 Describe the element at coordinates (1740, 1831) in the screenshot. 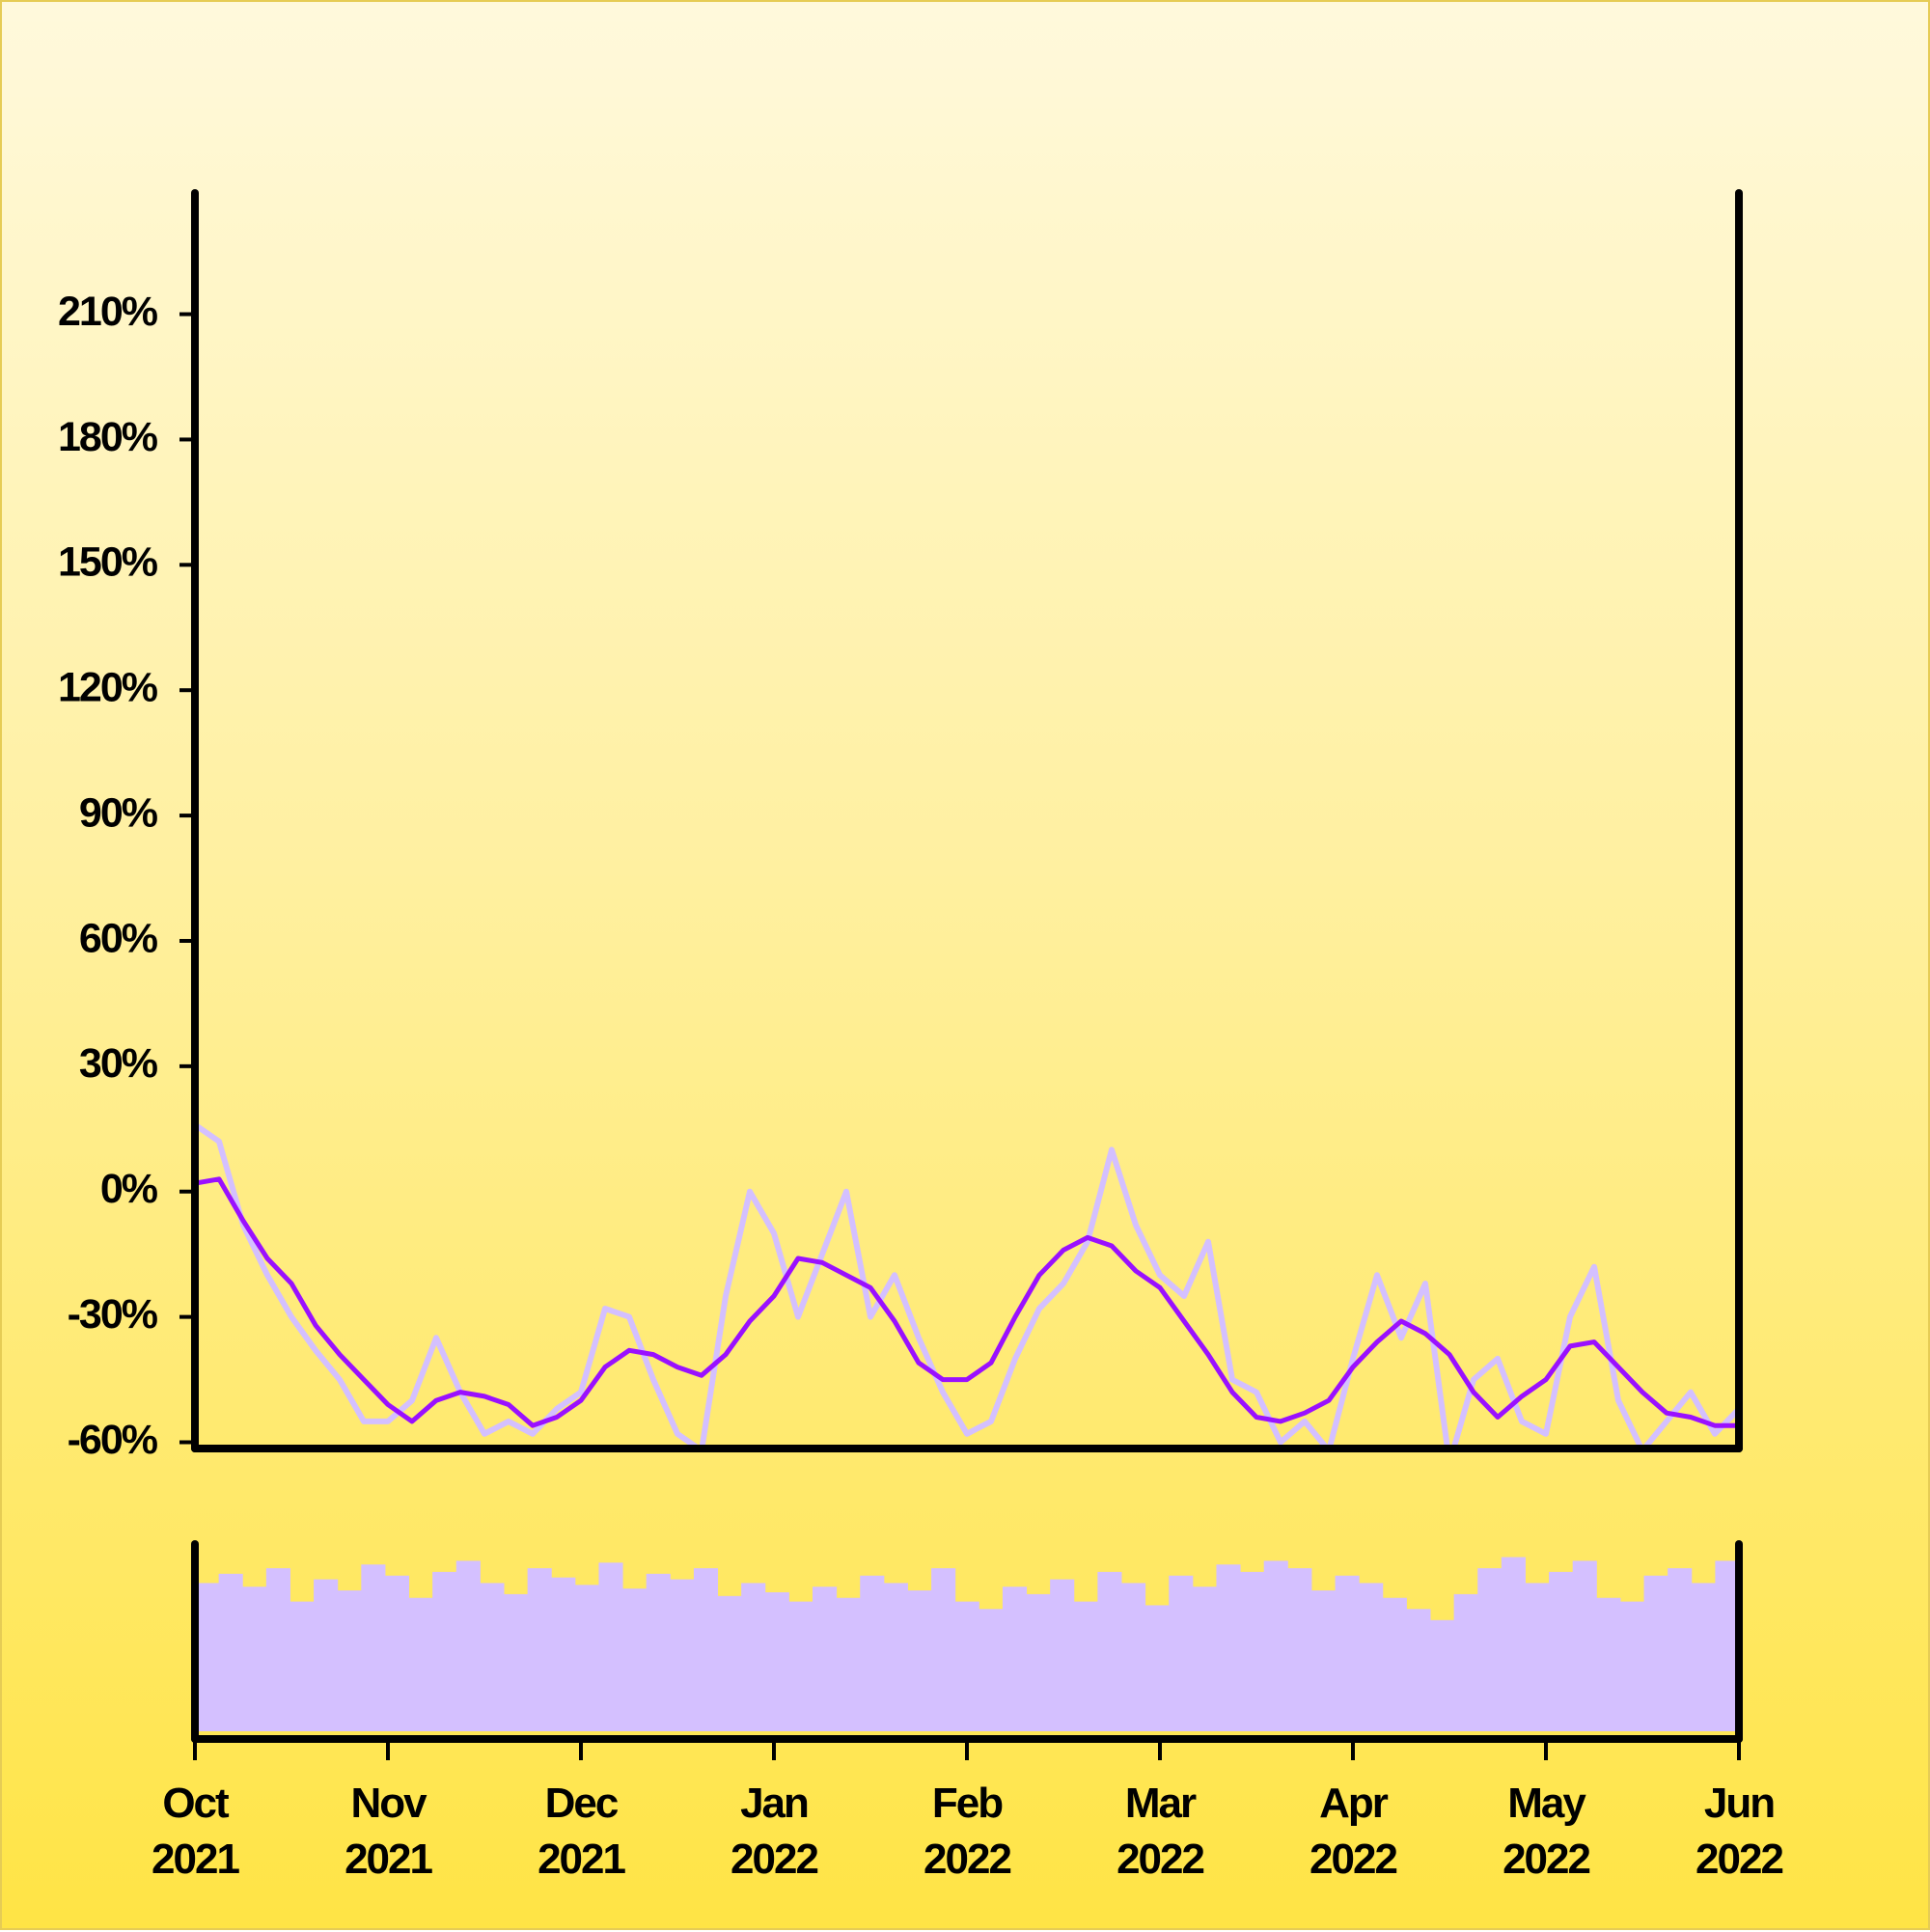

I see `x-tick-label: Jun 2022` at that location.